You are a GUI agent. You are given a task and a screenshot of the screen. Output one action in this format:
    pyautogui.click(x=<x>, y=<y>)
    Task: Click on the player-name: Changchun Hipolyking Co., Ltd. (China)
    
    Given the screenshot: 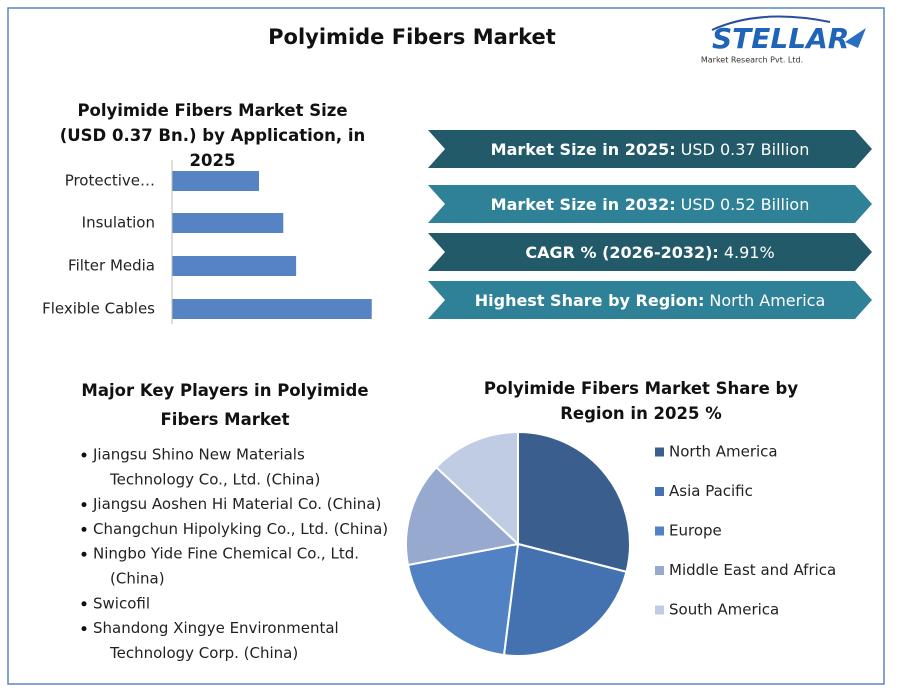 What is the action you would take?
    pyautogui.click(x=240, y=529)
    